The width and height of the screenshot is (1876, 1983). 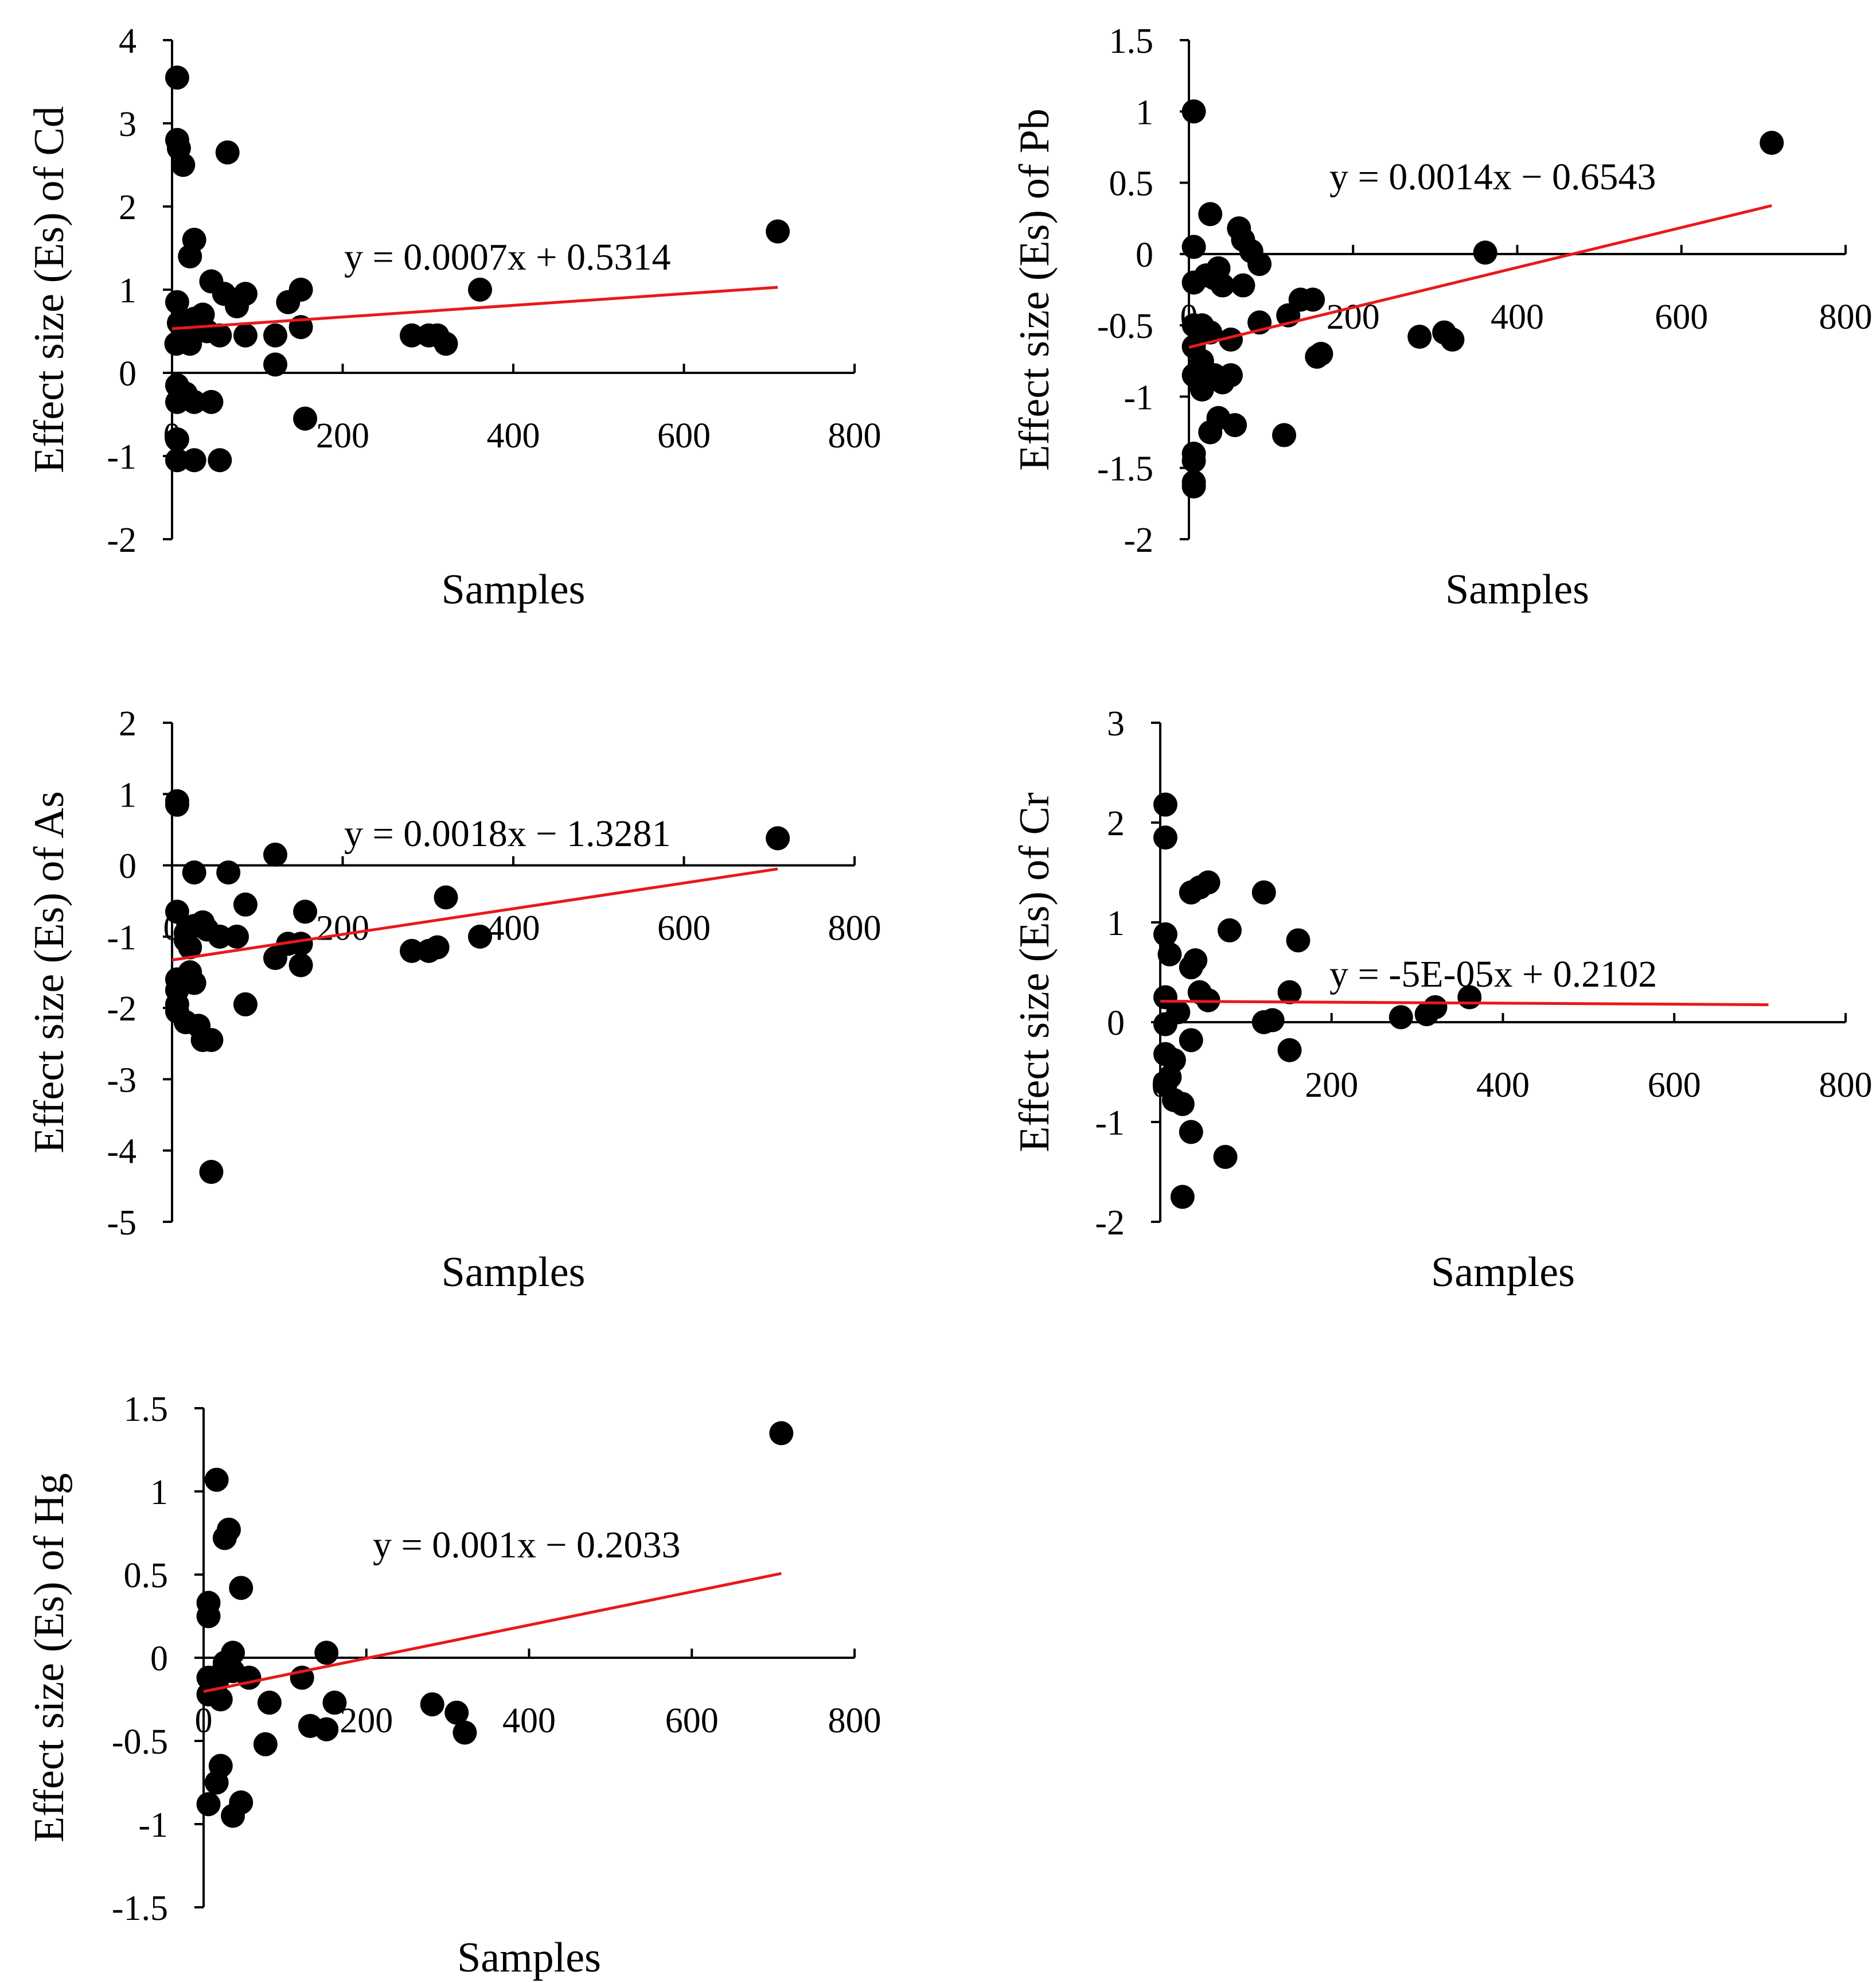 What do you see at coordinates (127, 723) in the screenshot?
I see `y-tick-label: 2` at bounding box center [127, 723].